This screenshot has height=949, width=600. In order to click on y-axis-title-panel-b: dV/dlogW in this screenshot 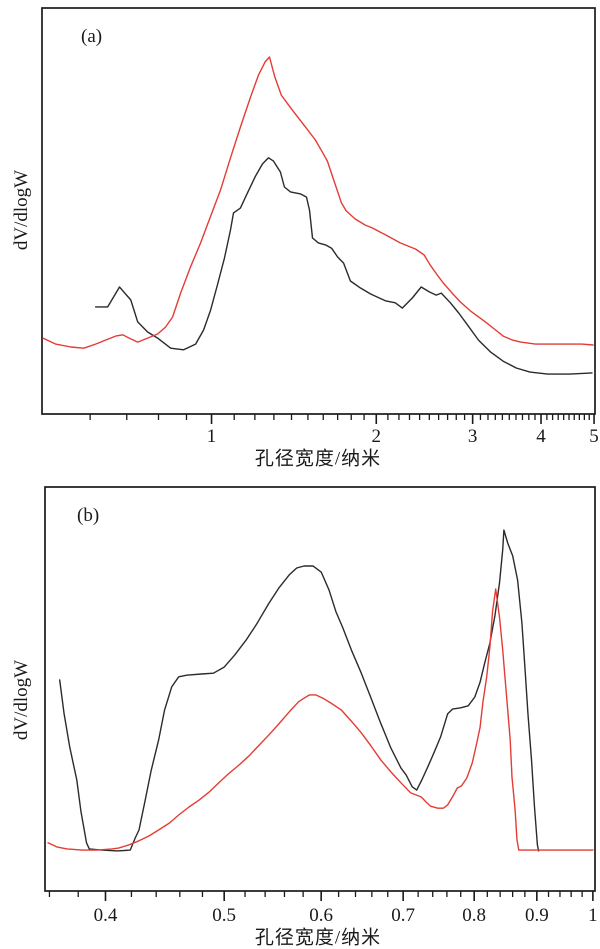, I will do `click(21, 700)`.